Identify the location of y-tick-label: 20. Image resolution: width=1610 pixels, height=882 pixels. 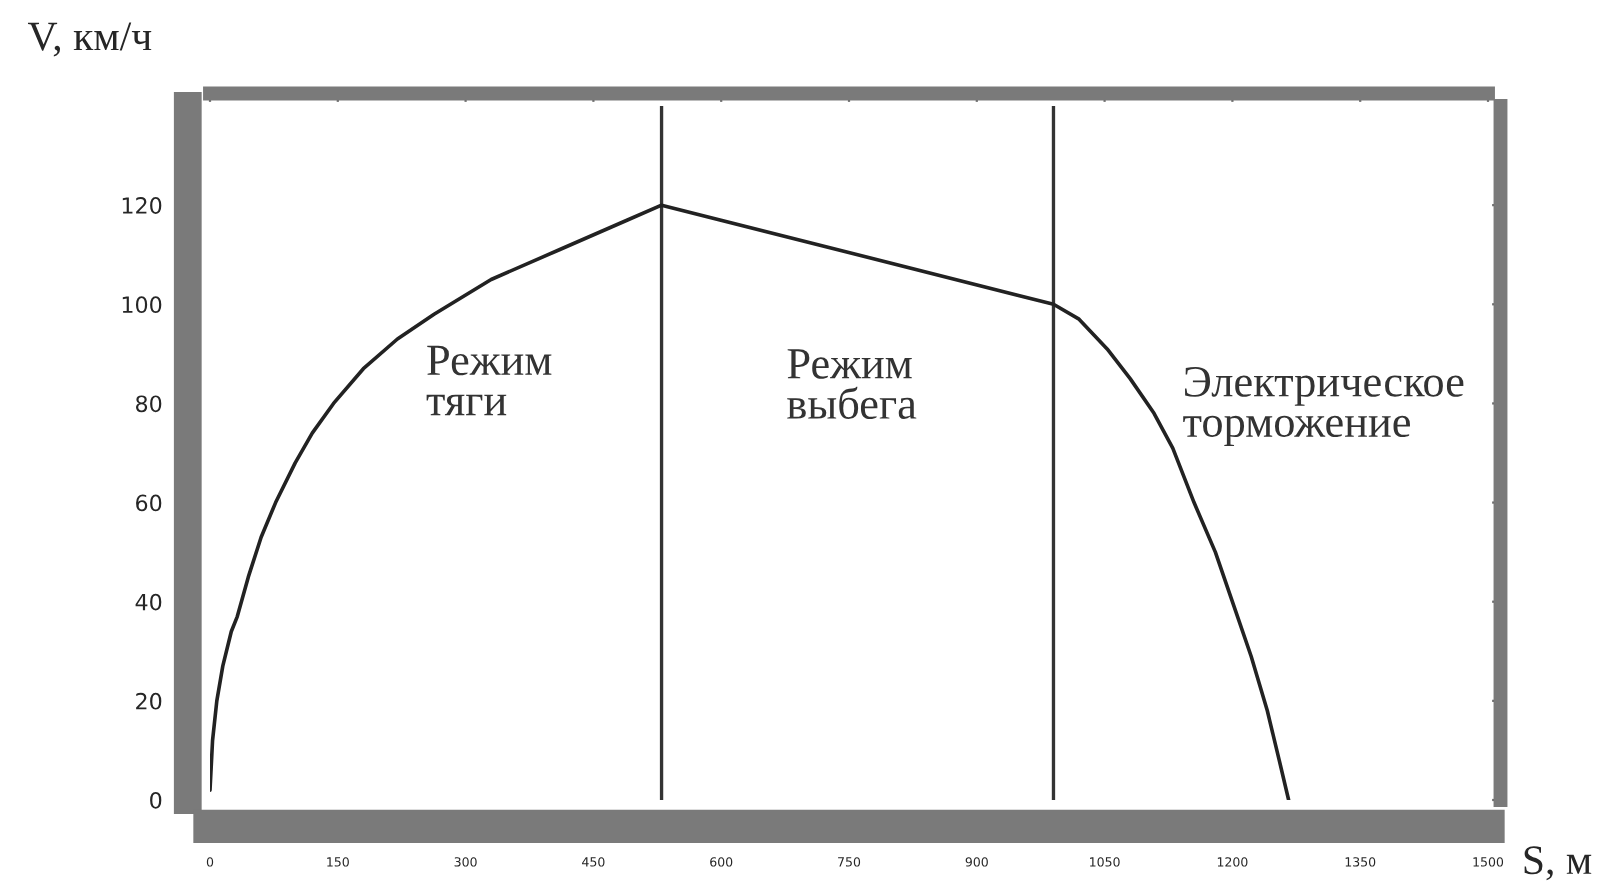
(149, 701).